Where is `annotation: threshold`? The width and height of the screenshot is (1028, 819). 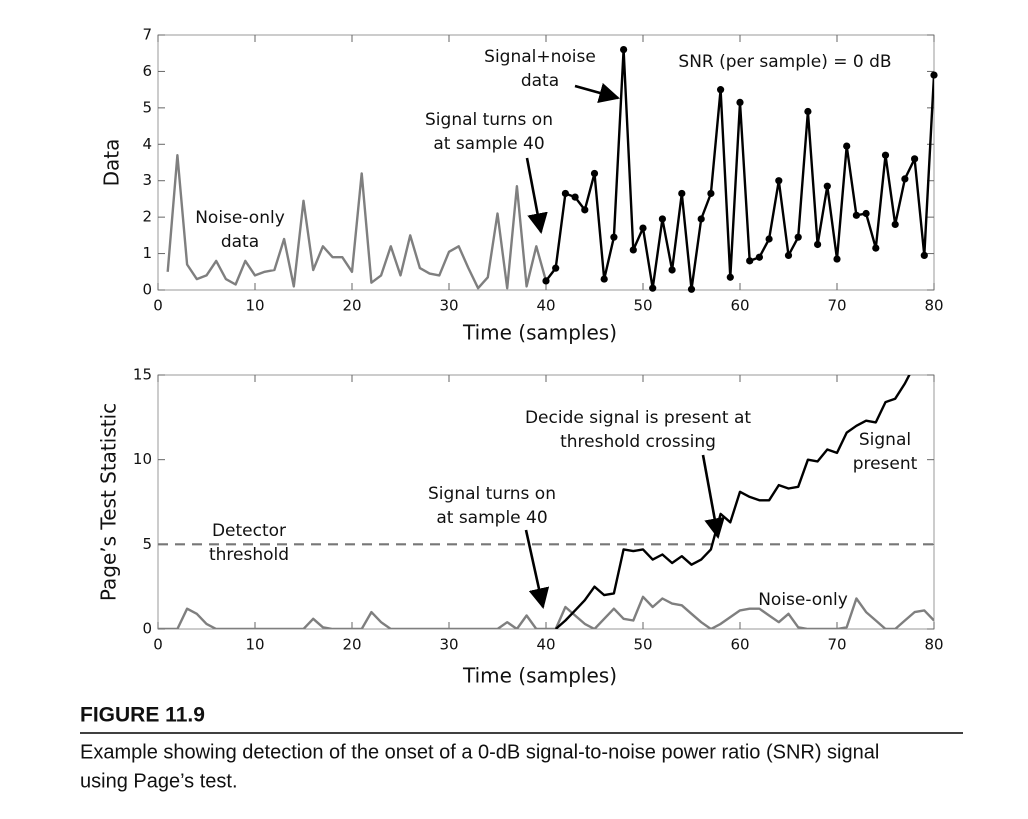
annotation: threshold is located at coordinates (249, 555).